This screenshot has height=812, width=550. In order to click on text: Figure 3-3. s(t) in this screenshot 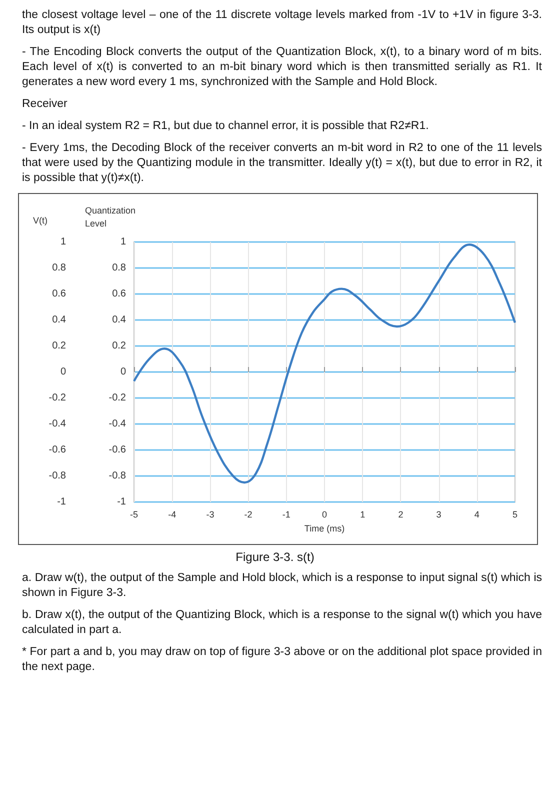, I will do `click(275, 557)`.